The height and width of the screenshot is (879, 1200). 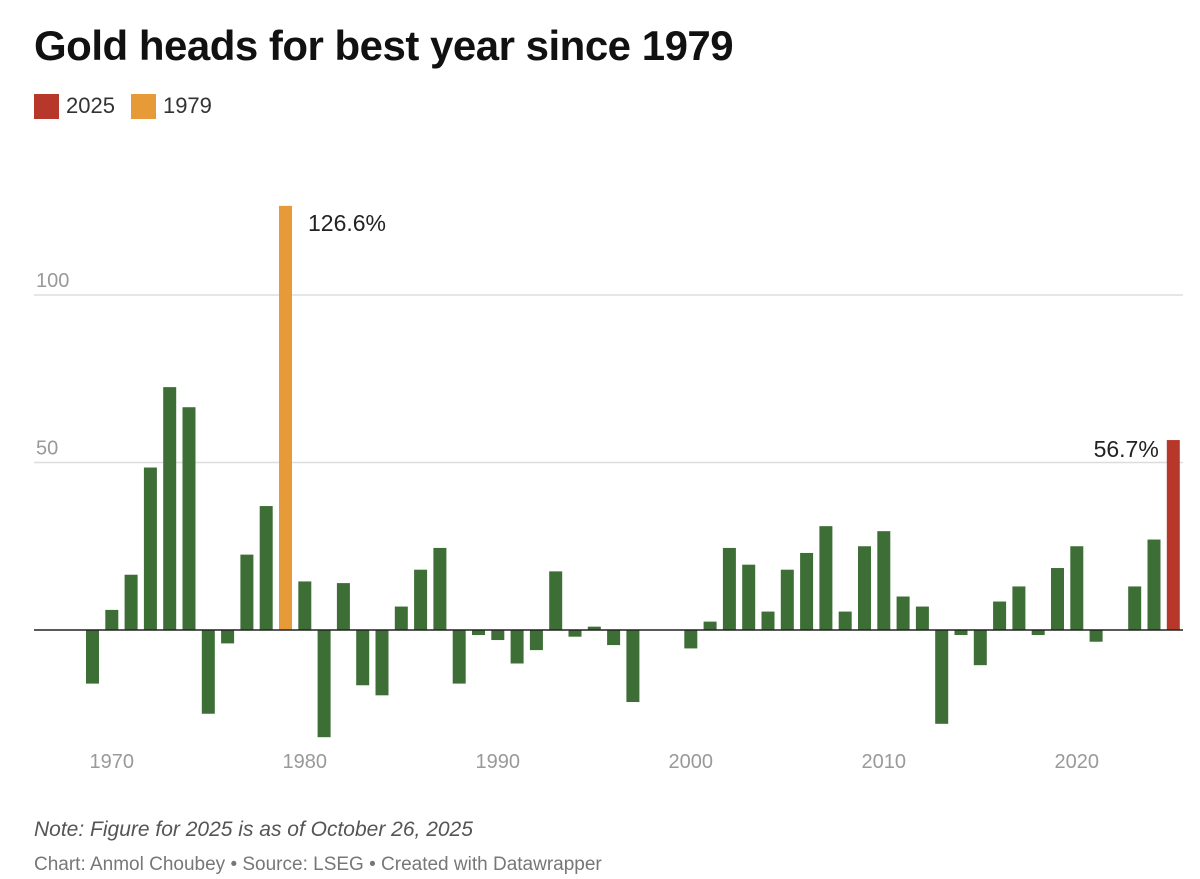 I want to click on bar-1976, so click(x=228, y=637).